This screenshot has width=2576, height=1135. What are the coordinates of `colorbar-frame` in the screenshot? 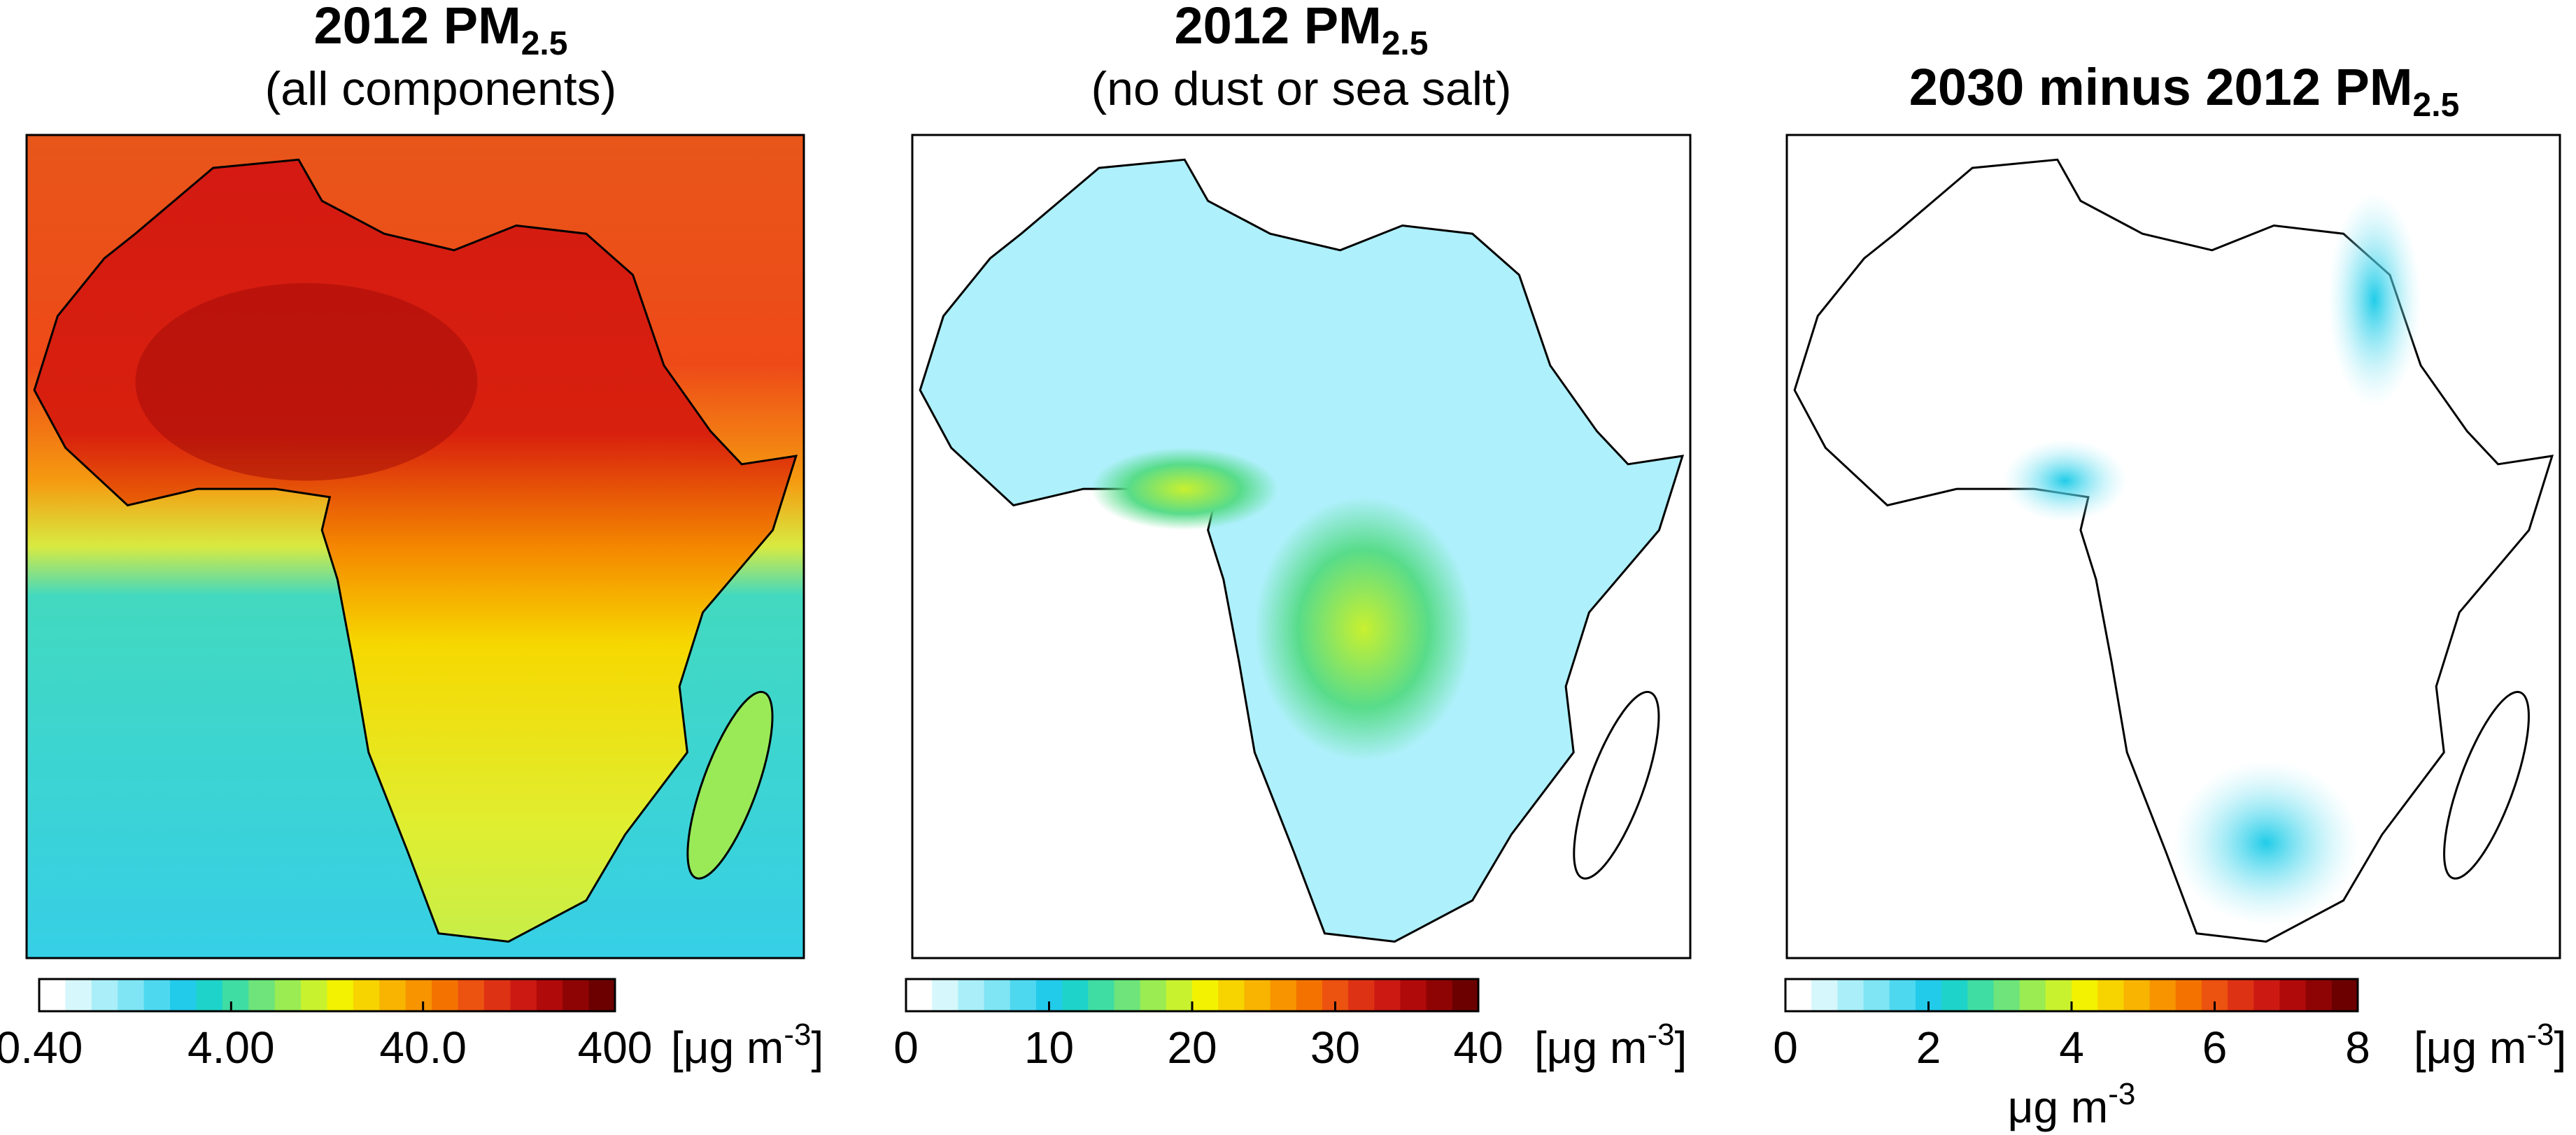 It's located at (327, 995).